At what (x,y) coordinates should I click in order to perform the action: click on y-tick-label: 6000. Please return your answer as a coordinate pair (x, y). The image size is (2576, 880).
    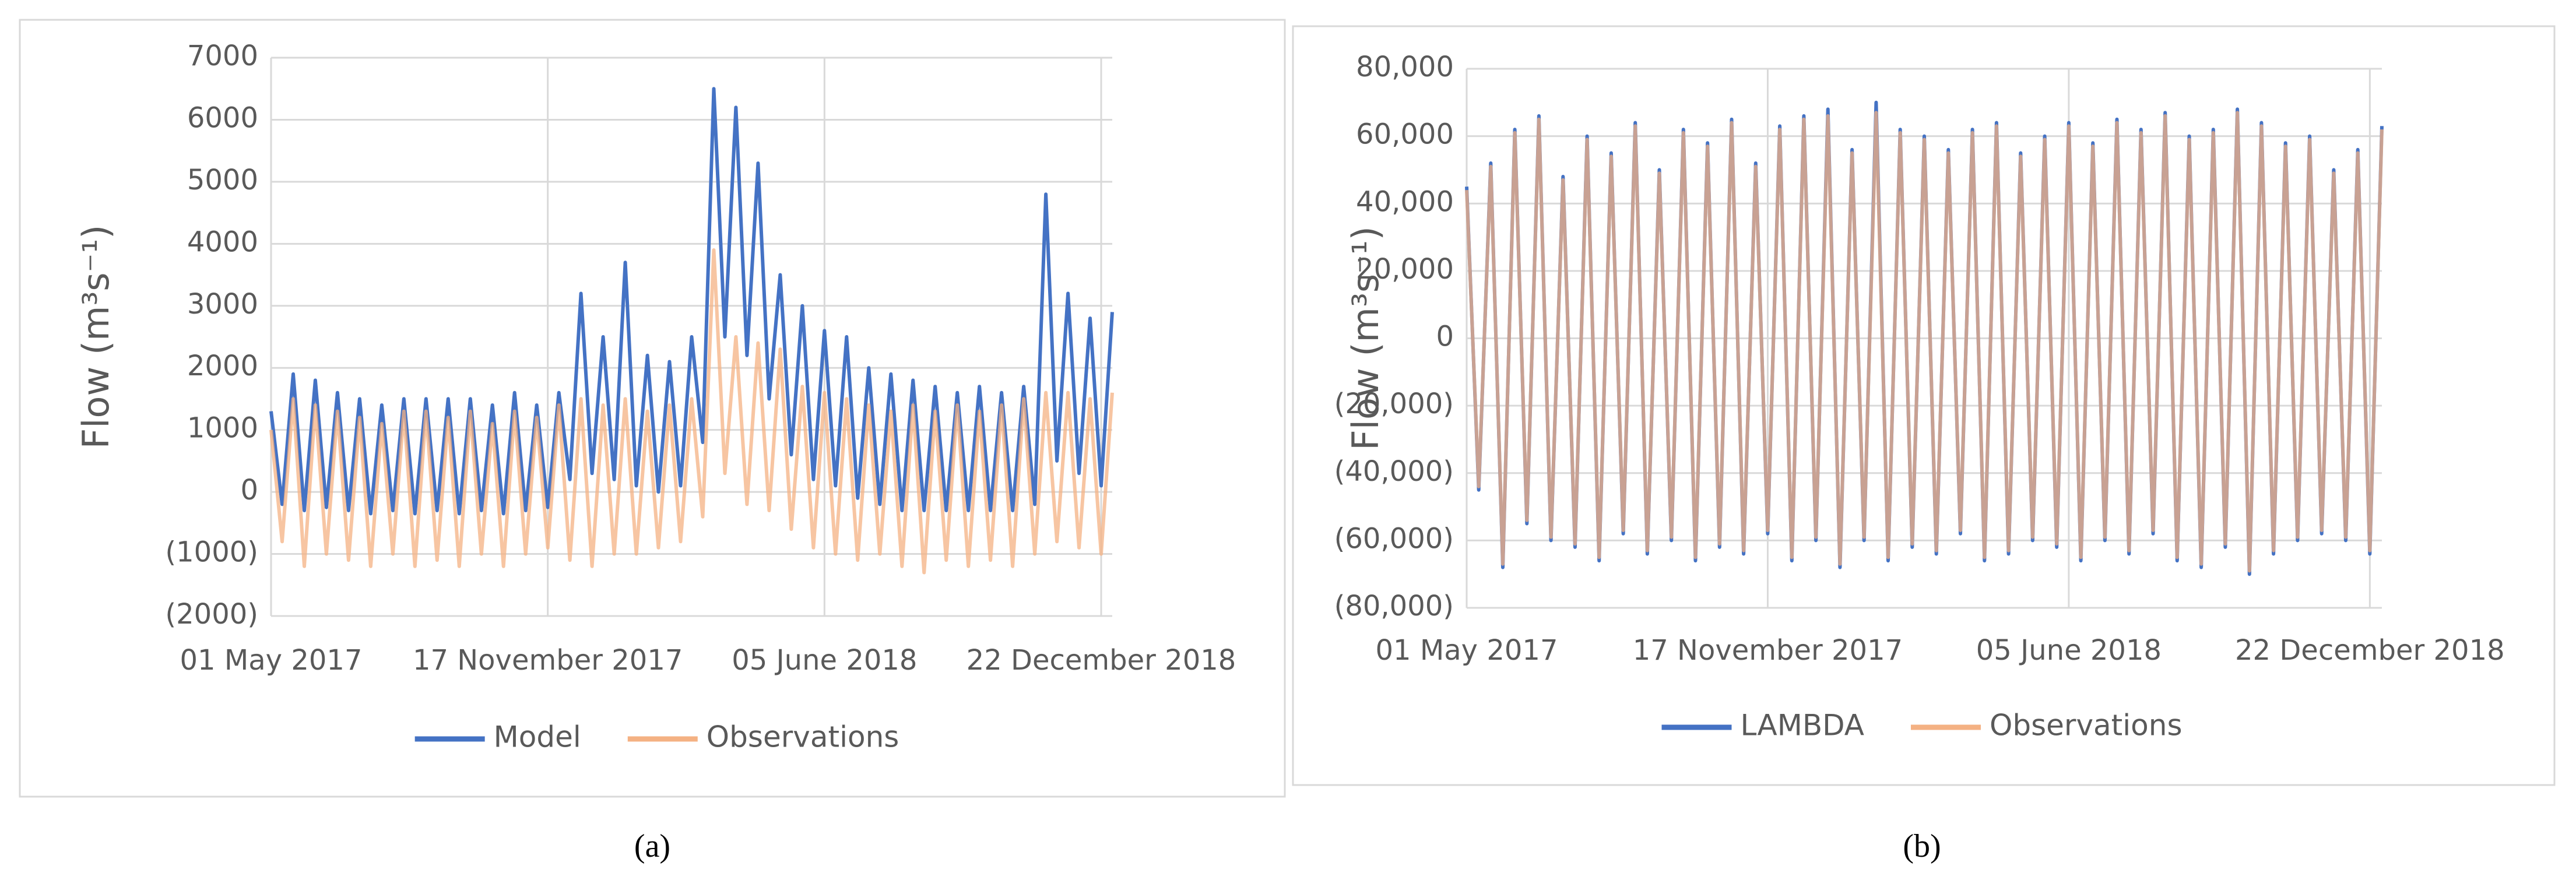
    Looking at the image, I should click on (222, 117).